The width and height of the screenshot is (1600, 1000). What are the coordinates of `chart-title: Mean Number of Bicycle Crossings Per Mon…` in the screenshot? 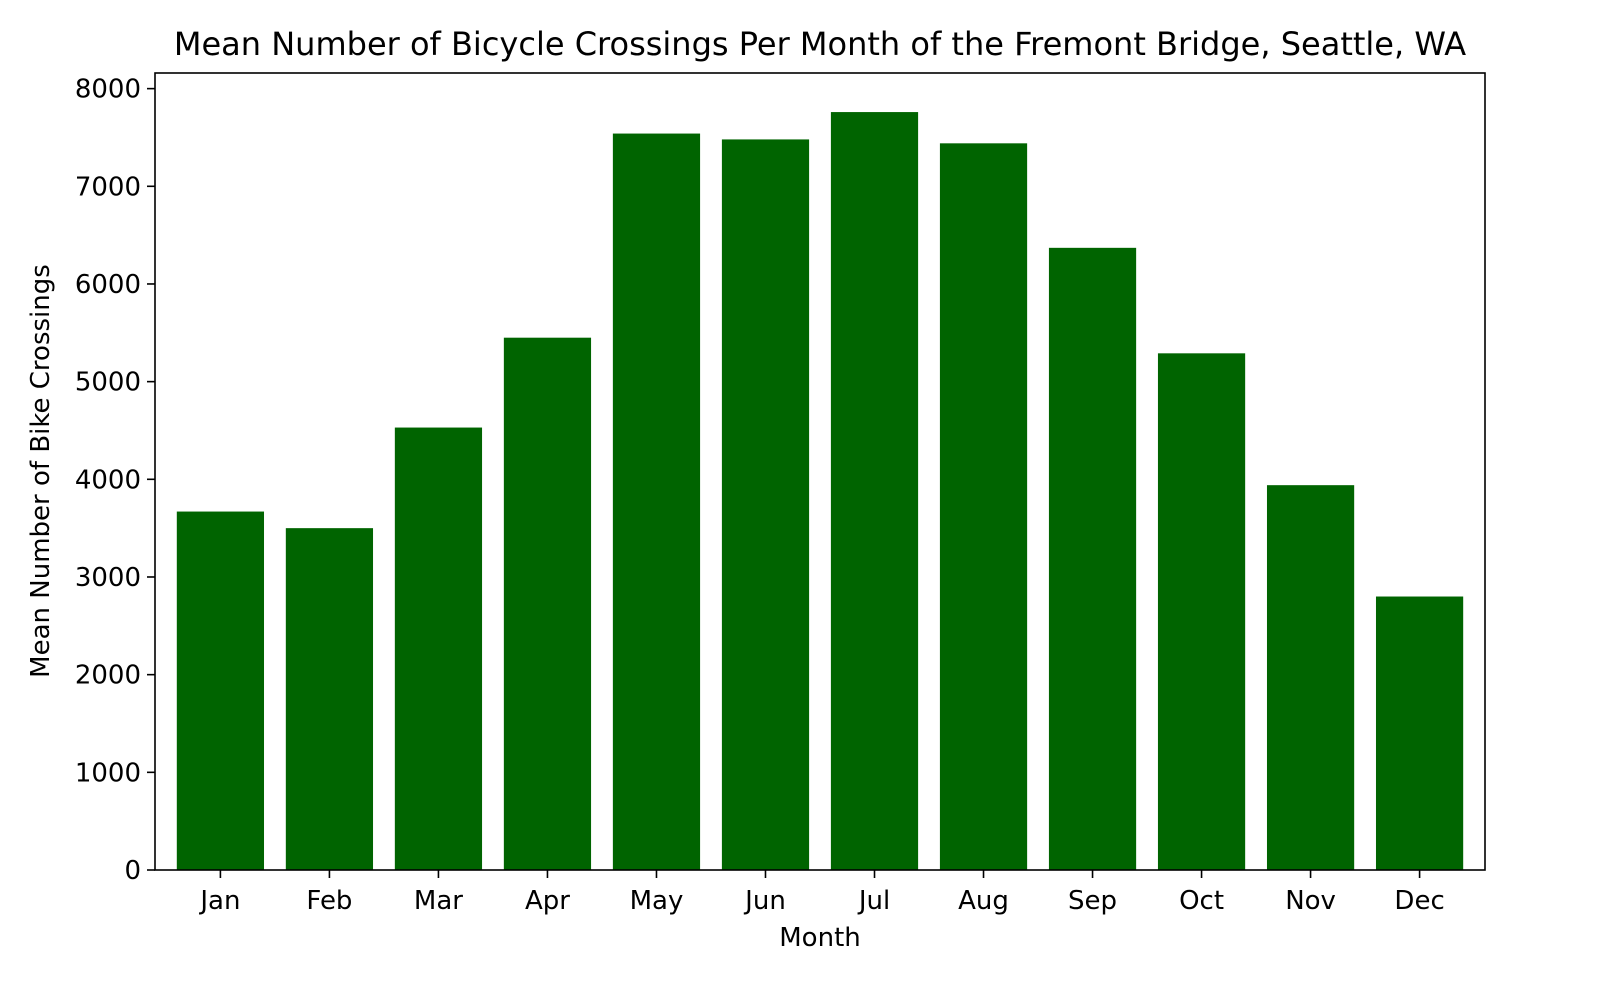 It's located at (820, 44).